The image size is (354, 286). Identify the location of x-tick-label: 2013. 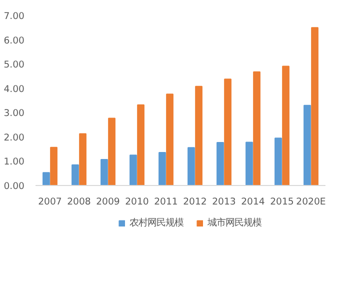
(224, 202).